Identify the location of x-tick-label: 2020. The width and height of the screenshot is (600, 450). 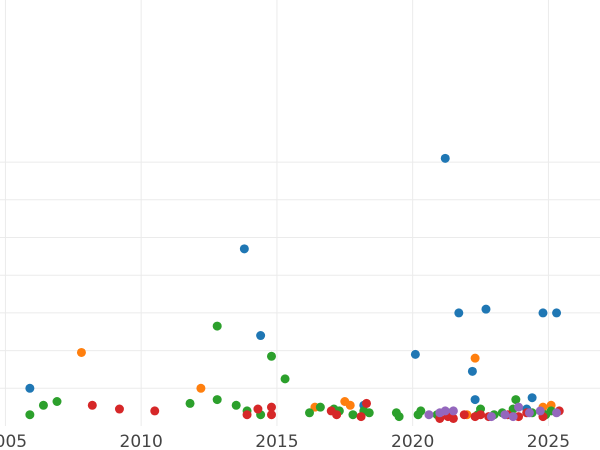
(412, 441).